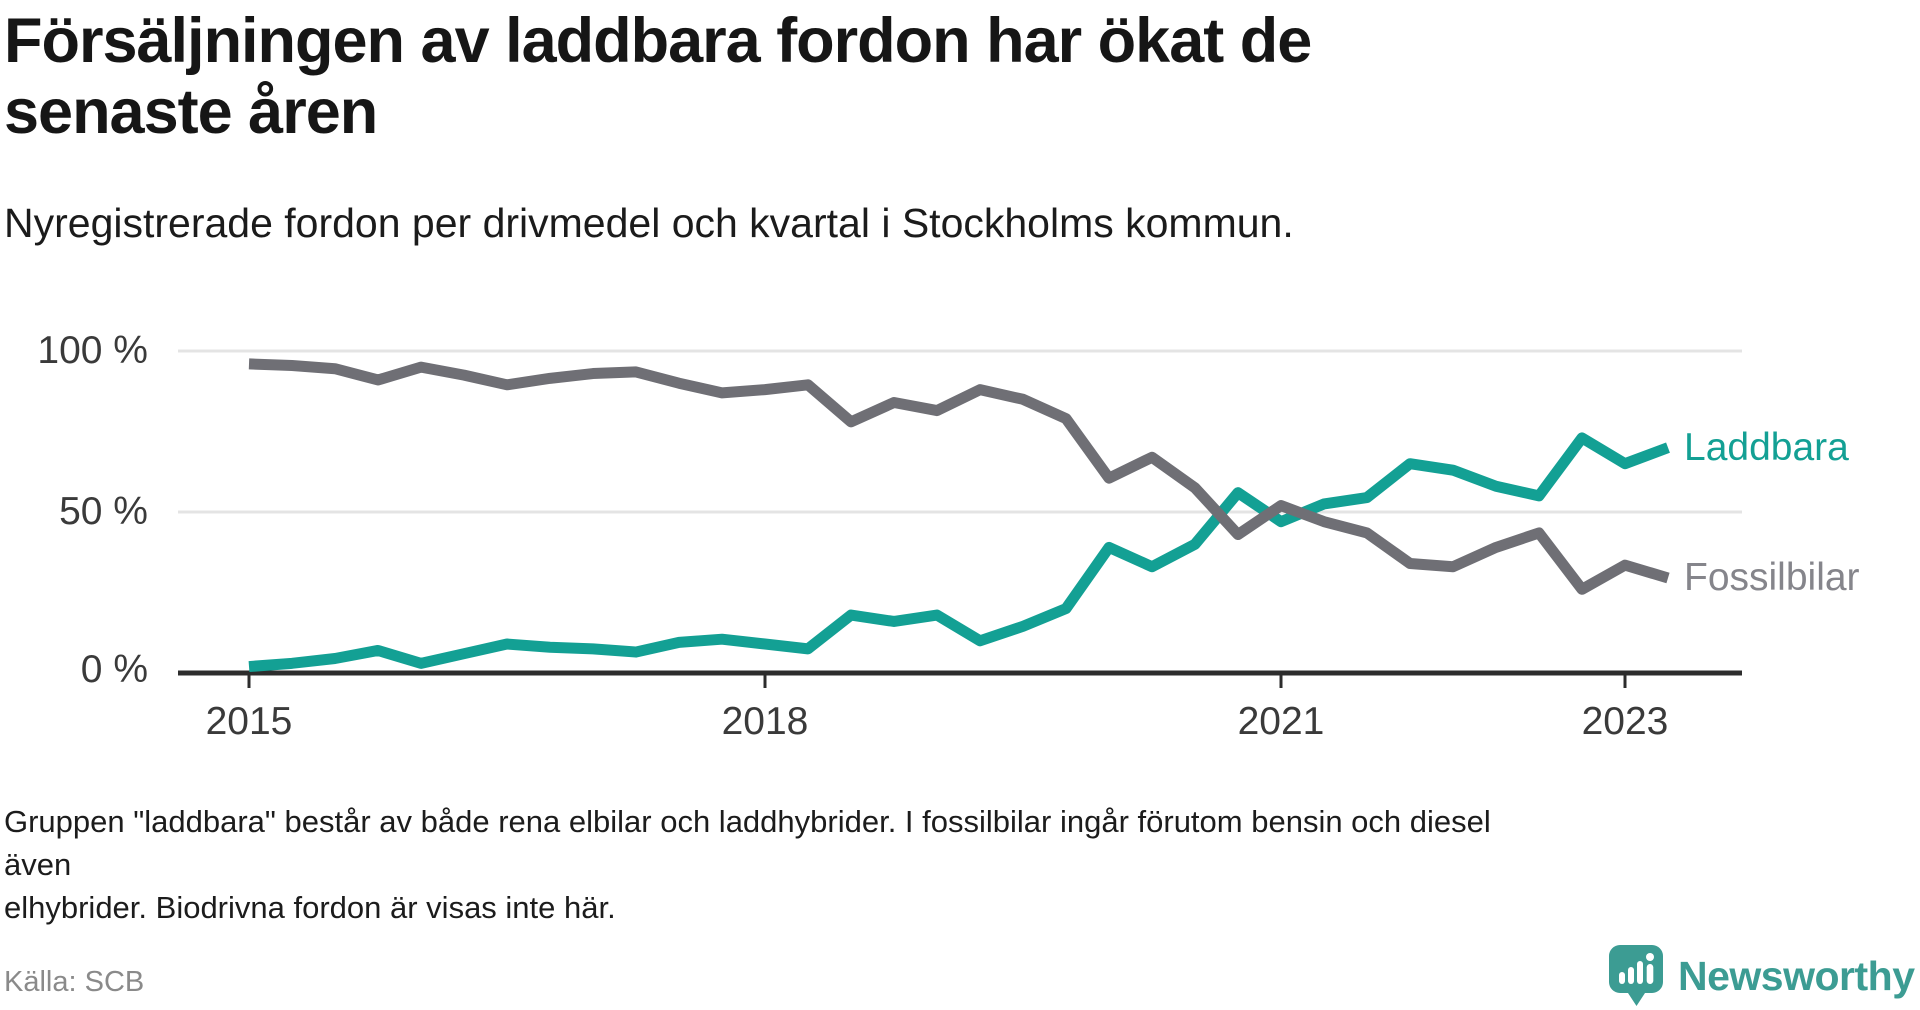 The height and width of the screenshot is (1010, 1920). What do you see at coordinates (1636, 975) in the screenshot?
I see `newsworthy-pin-icon` at bounding box center [1636, 975].